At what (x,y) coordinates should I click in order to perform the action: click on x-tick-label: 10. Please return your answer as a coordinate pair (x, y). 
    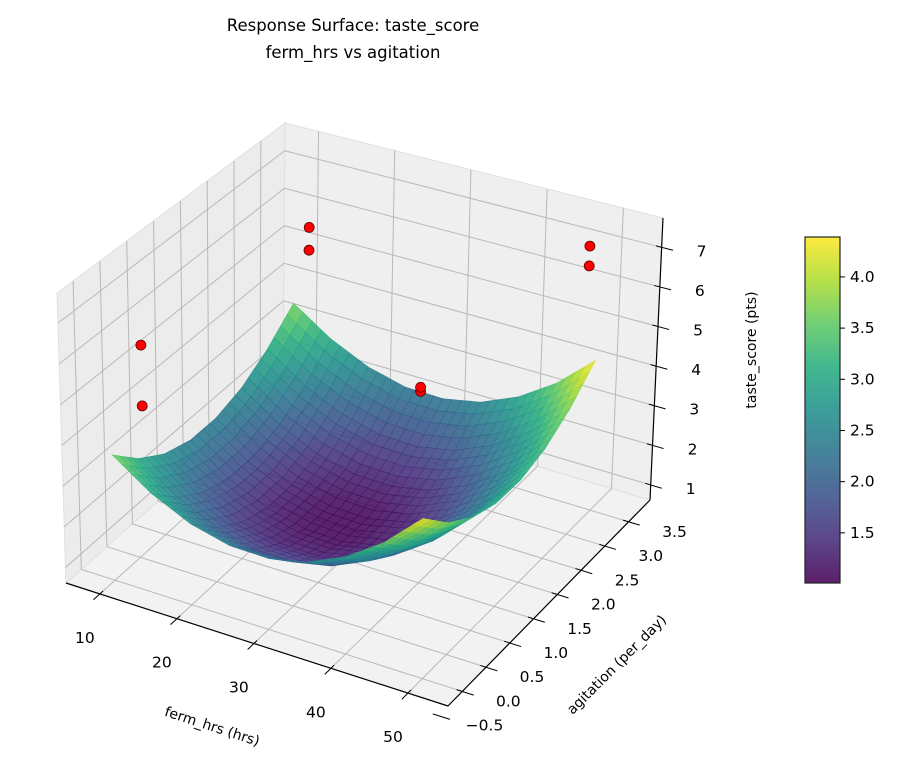
    Looking at the image, I should click on (85, 638).